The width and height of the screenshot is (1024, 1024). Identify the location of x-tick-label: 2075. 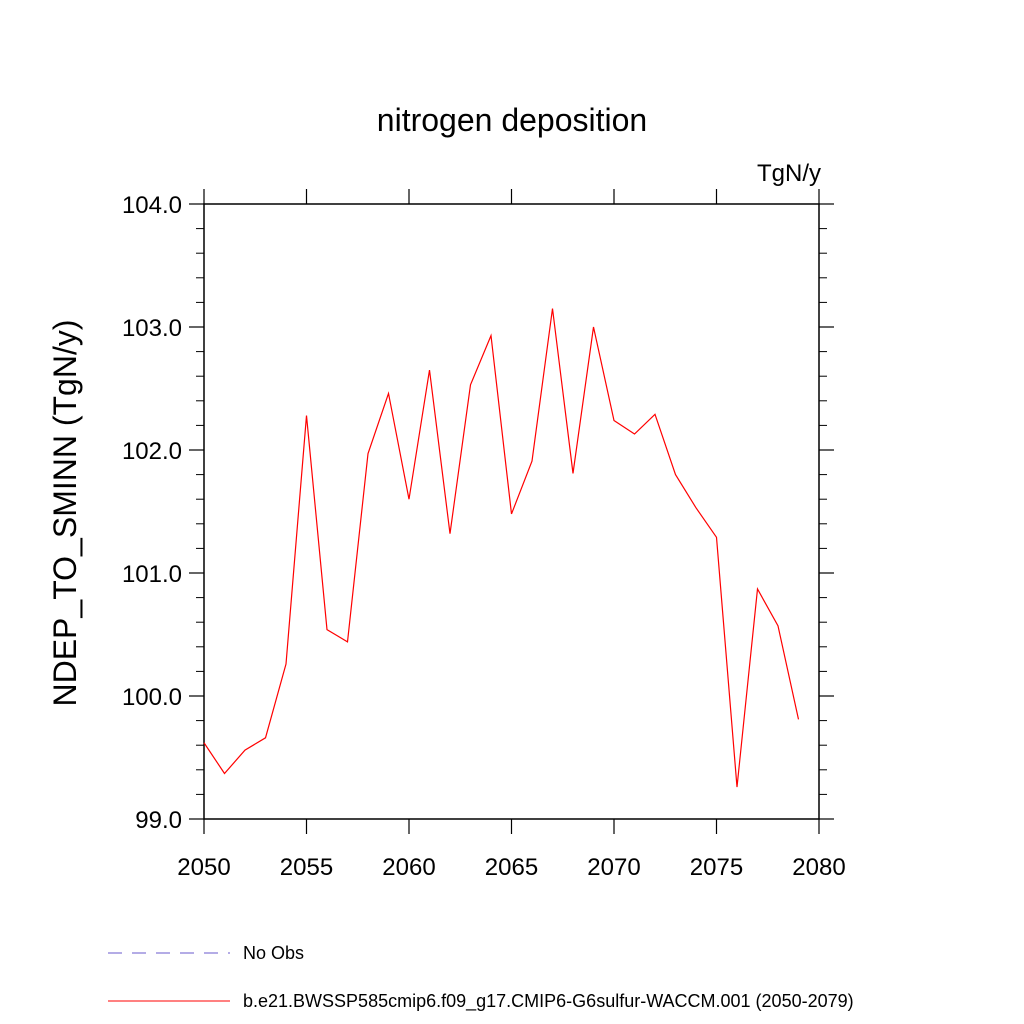
(716, 867).